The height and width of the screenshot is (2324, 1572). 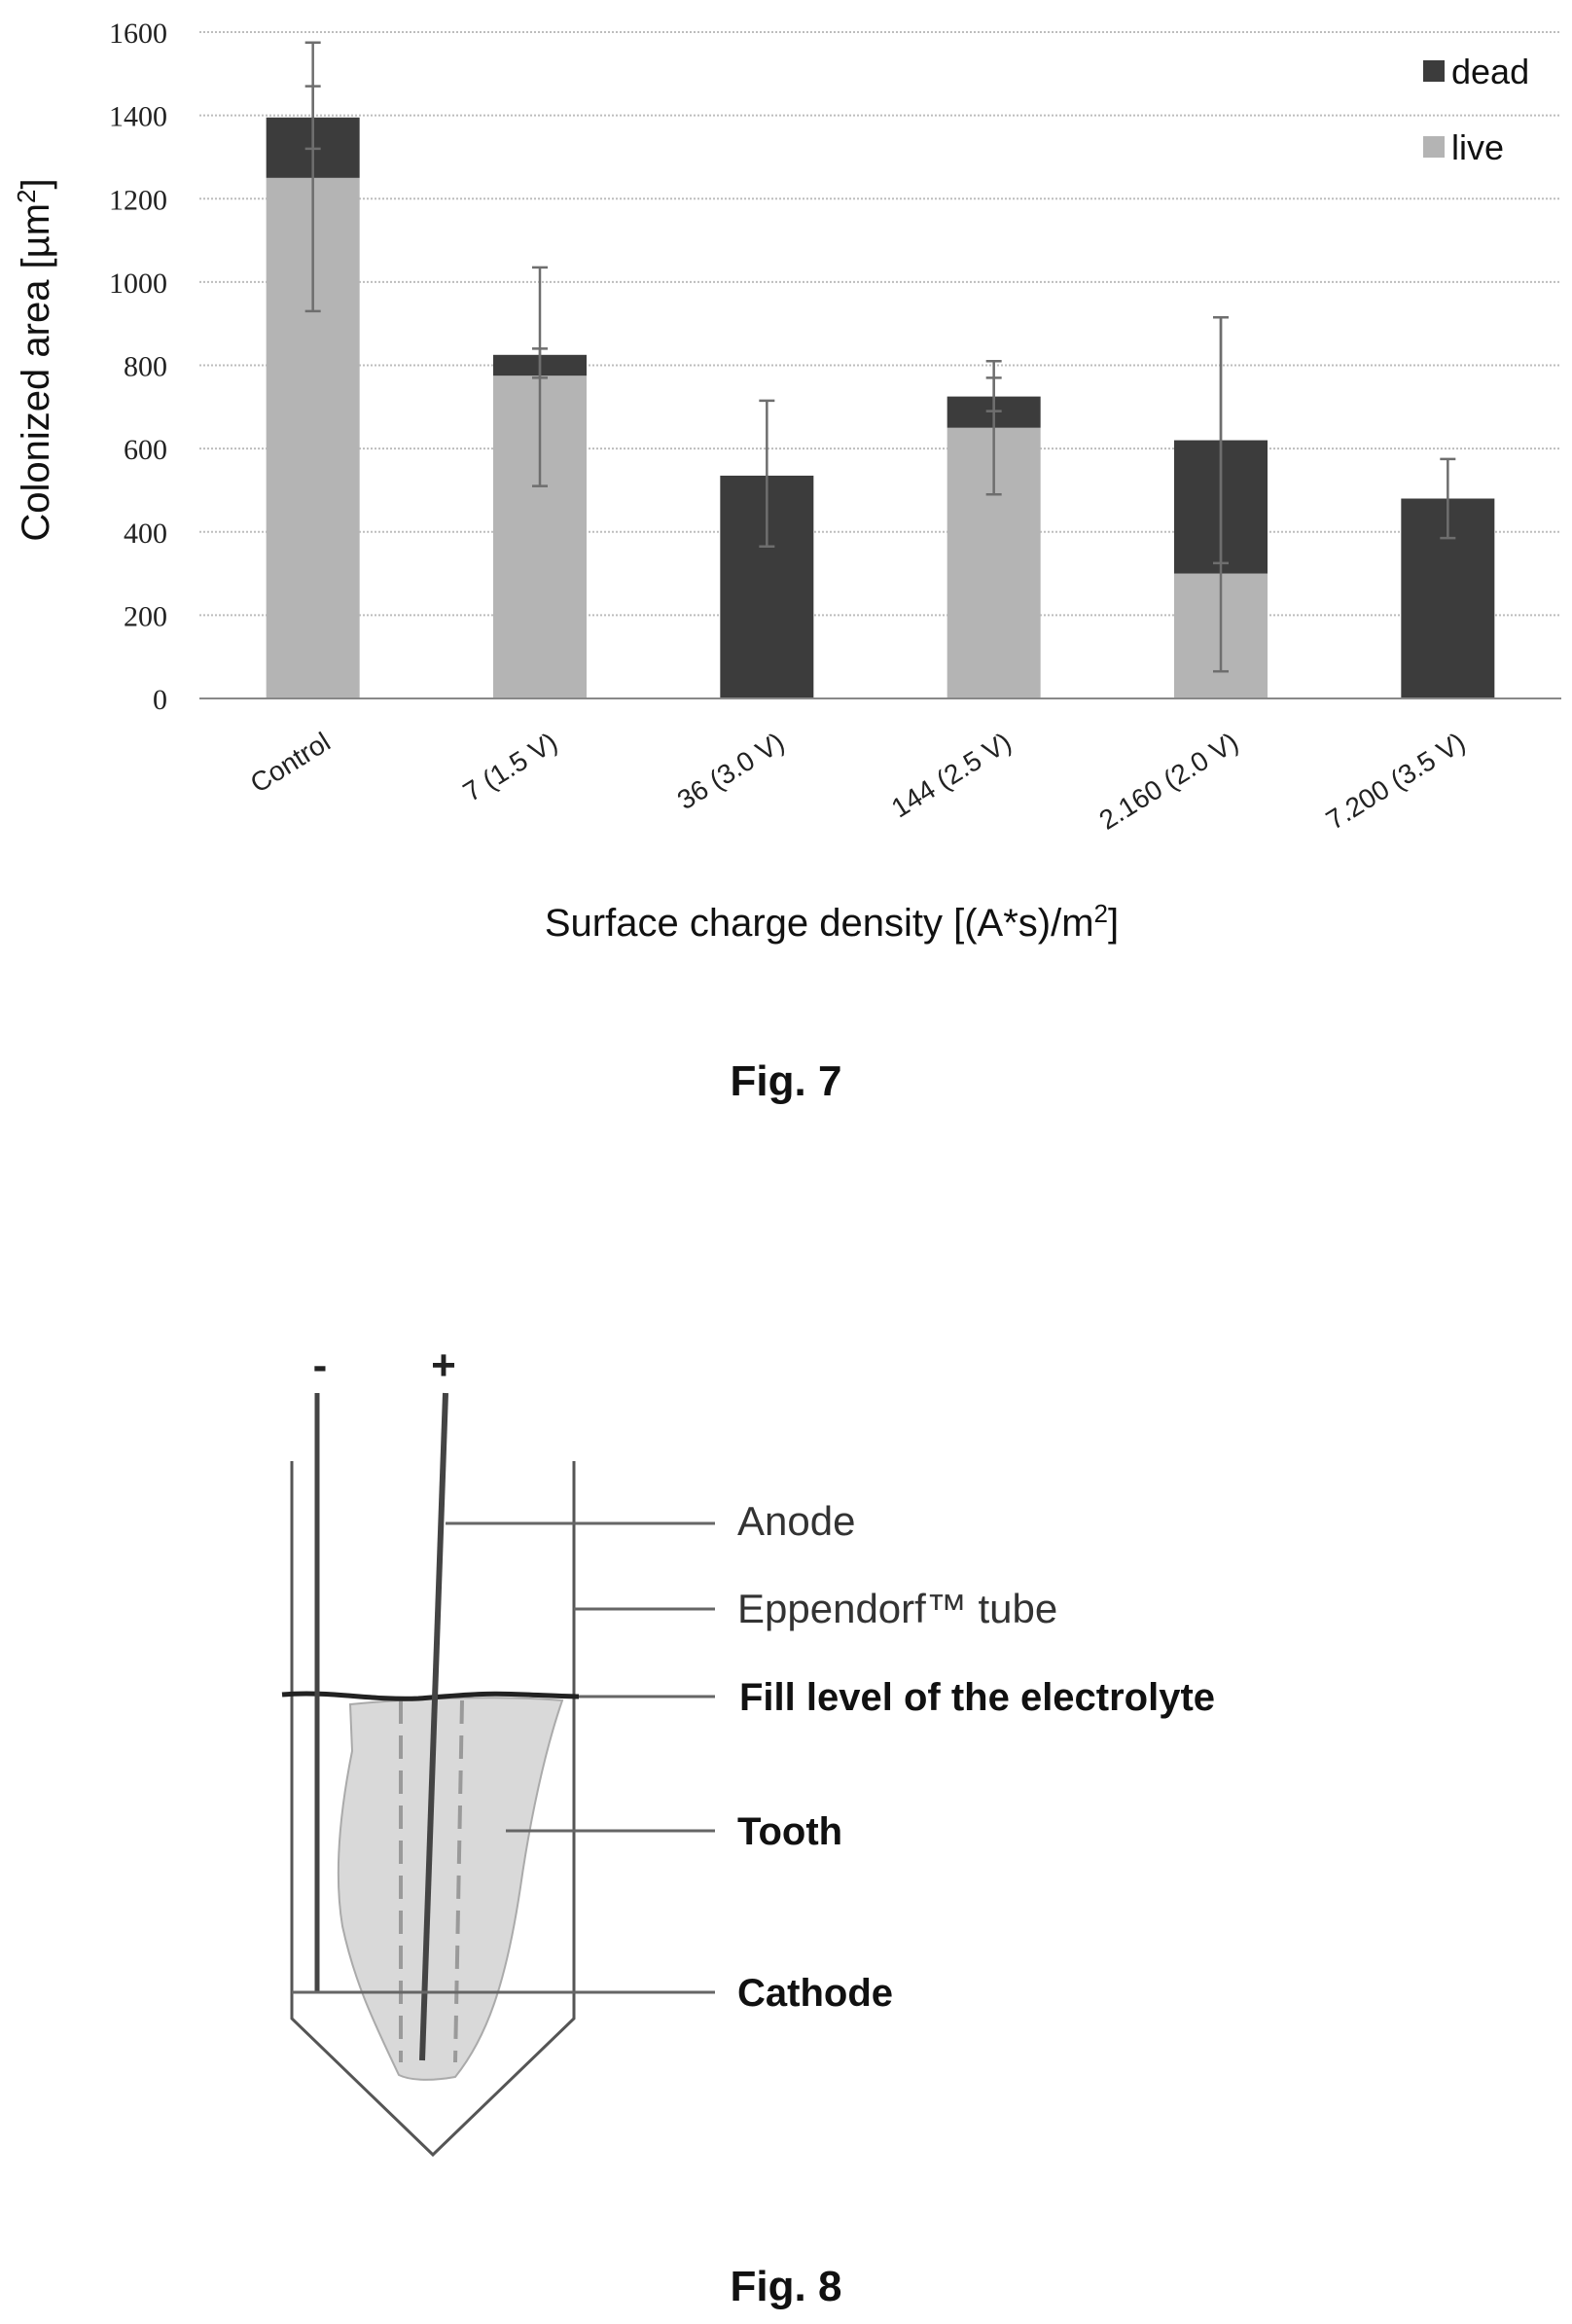 I want to click on y-tick-label: 1200, so click(x=138, y=200).